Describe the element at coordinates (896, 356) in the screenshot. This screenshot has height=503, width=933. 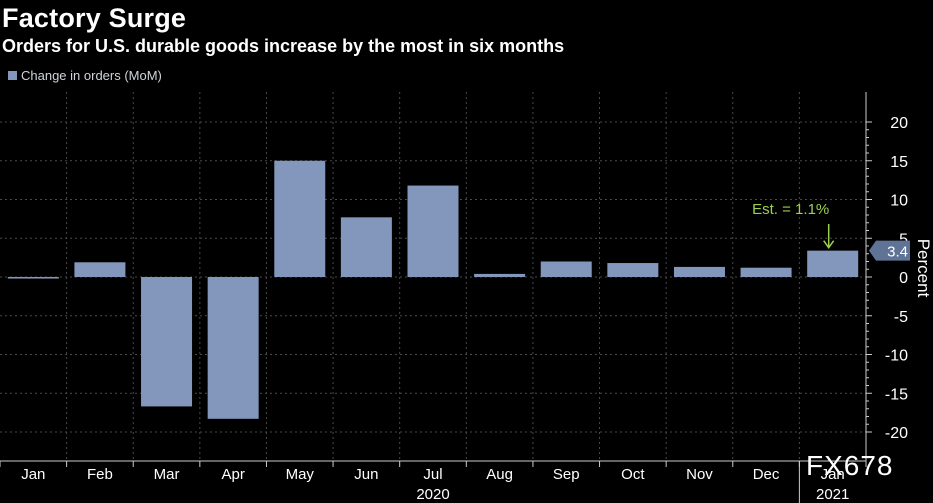
I see `y-tick-label: -10` at that location.